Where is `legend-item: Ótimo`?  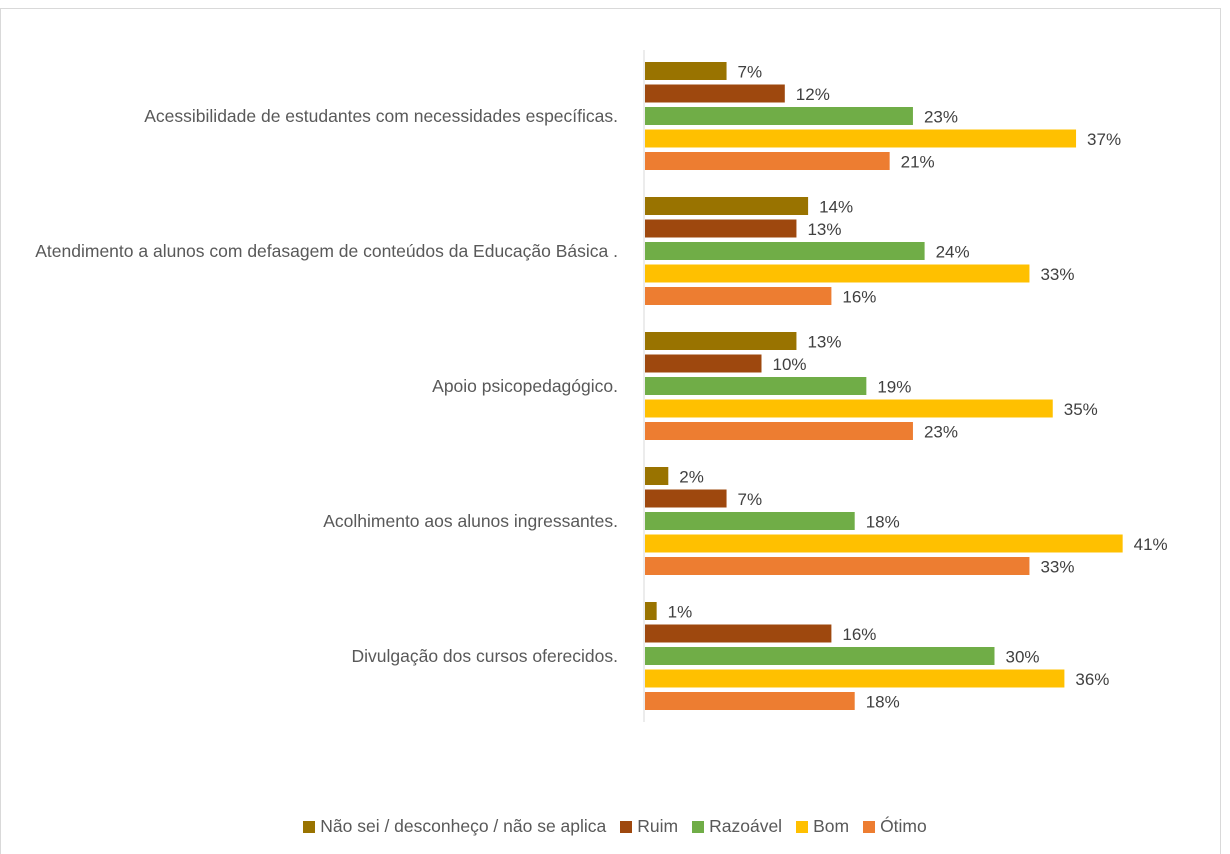
legend-item: Ótimo is located at coordinates (895, 826).